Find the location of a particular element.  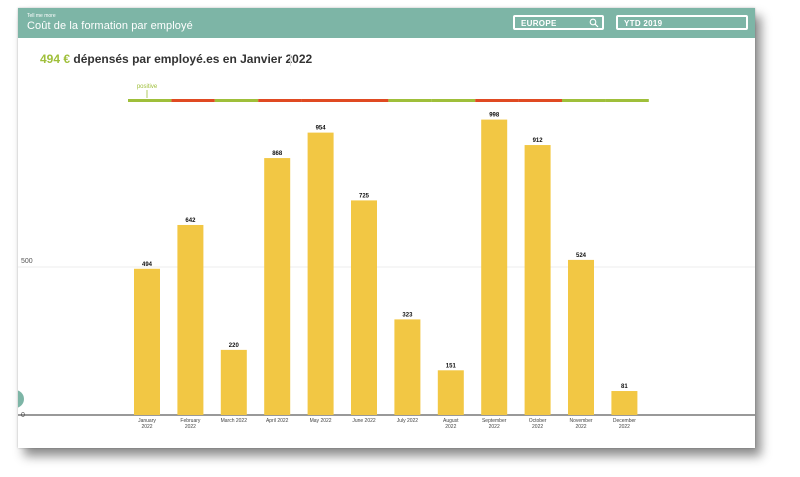

headline-value: 494 € is located at coordinates (55, 59).